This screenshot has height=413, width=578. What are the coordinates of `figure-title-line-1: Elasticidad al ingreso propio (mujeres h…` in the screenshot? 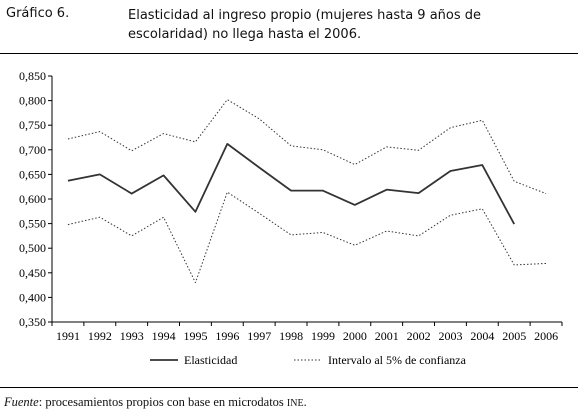 It's located at (305, 15).